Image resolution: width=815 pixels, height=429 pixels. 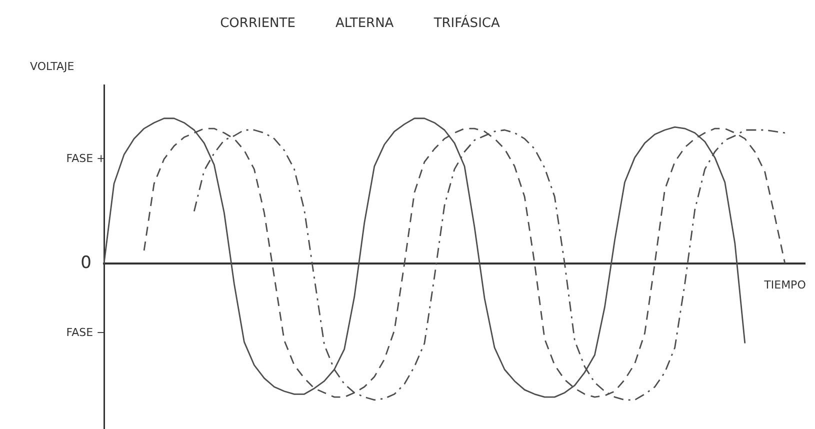 What do you see at coordinates (784, 285) in the screenshot?
I see `x-axis-title: TIEMPO` at bounding box center [784, 285].